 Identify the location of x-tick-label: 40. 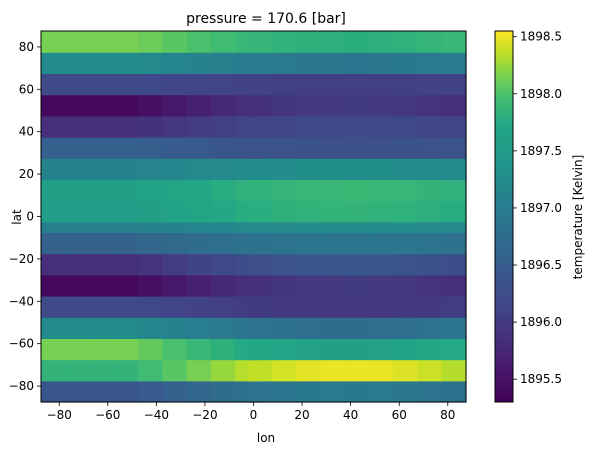
(350, 415).